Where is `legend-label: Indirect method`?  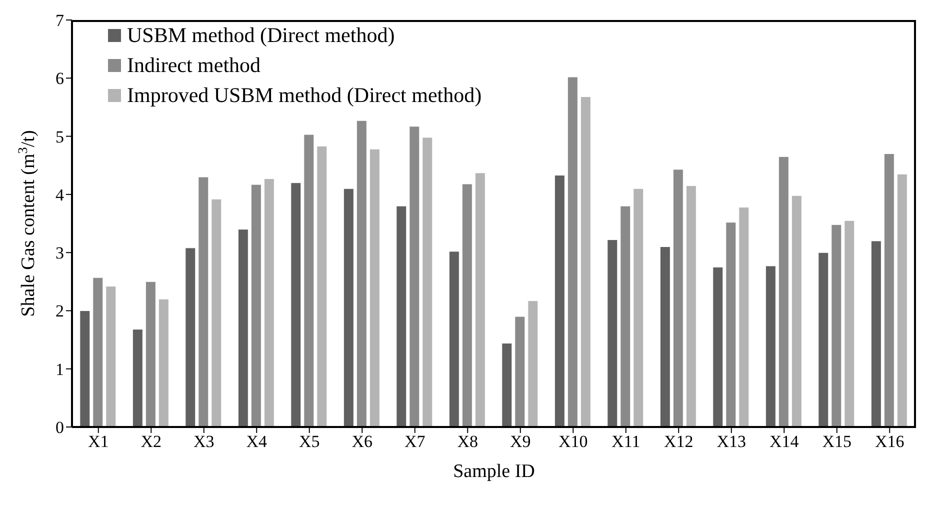 legend-label: Indirect method is located at coordinates (194, 65).